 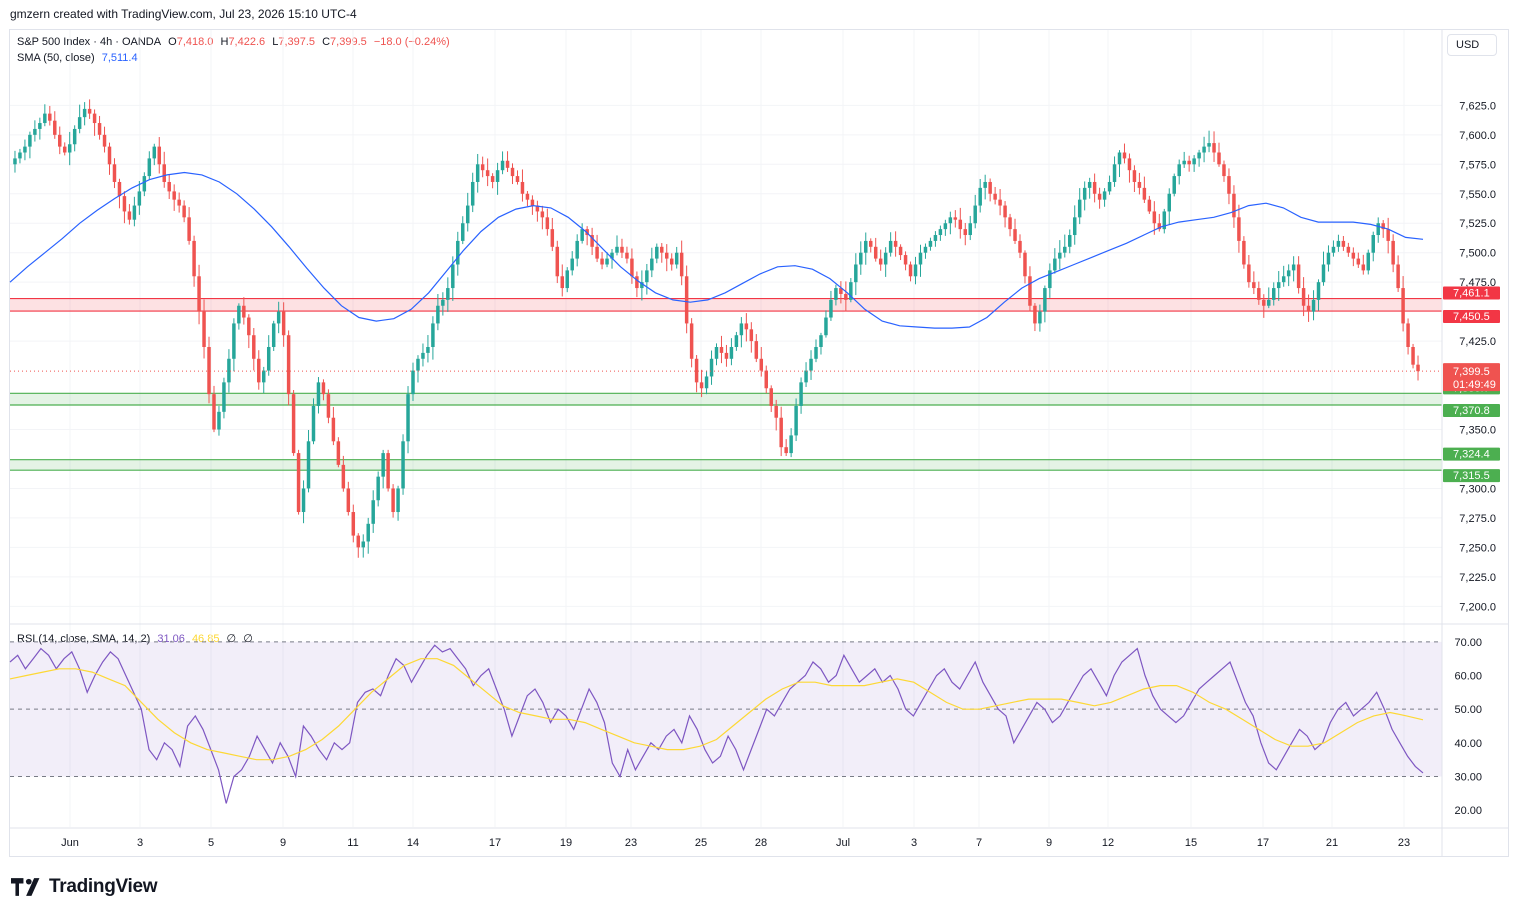 I want to click on high-value: 7,422.6, so click(x=247, y=42).